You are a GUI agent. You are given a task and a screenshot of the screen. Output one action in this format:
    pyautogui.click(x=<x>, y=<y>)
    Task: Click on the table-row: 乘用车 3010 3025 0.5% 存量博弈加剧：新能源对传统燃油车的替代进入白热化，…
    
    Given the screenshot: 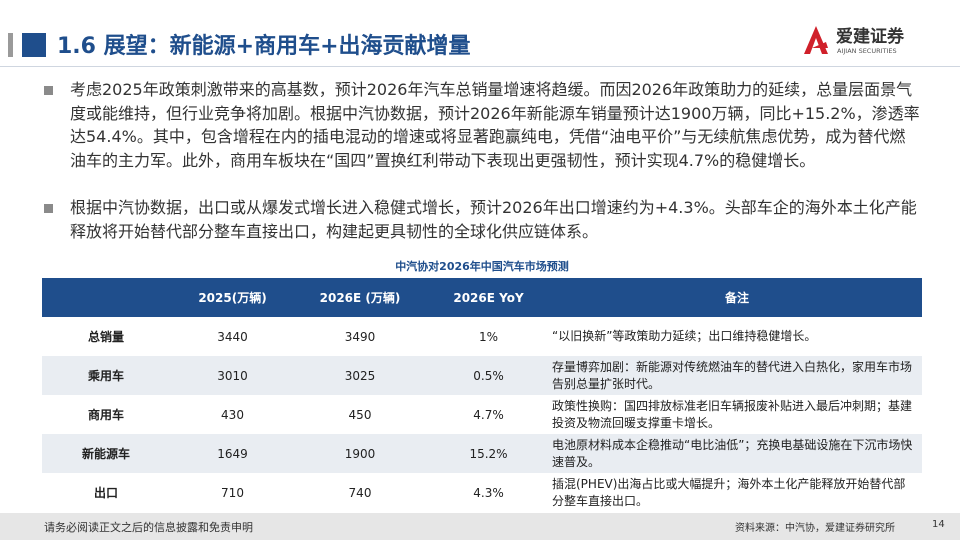 What is the action you would take?
    pyautogui.click(x=482, y=375)
    